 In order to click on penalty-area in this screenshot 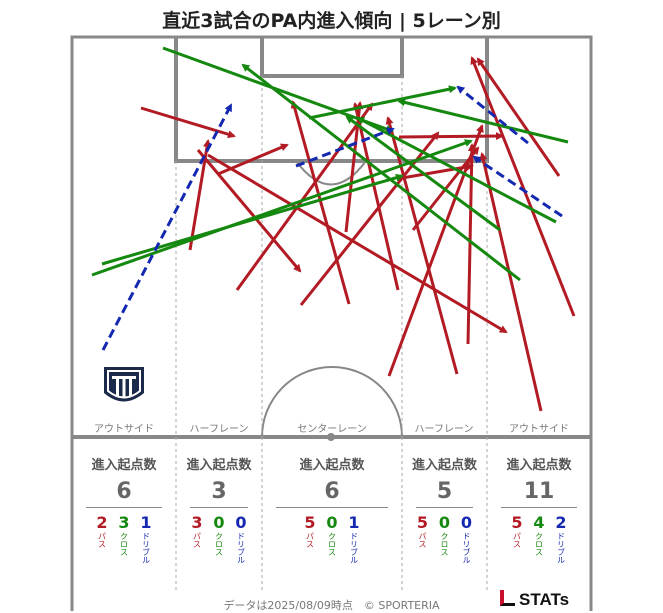, I will do `click(331, 100)`.